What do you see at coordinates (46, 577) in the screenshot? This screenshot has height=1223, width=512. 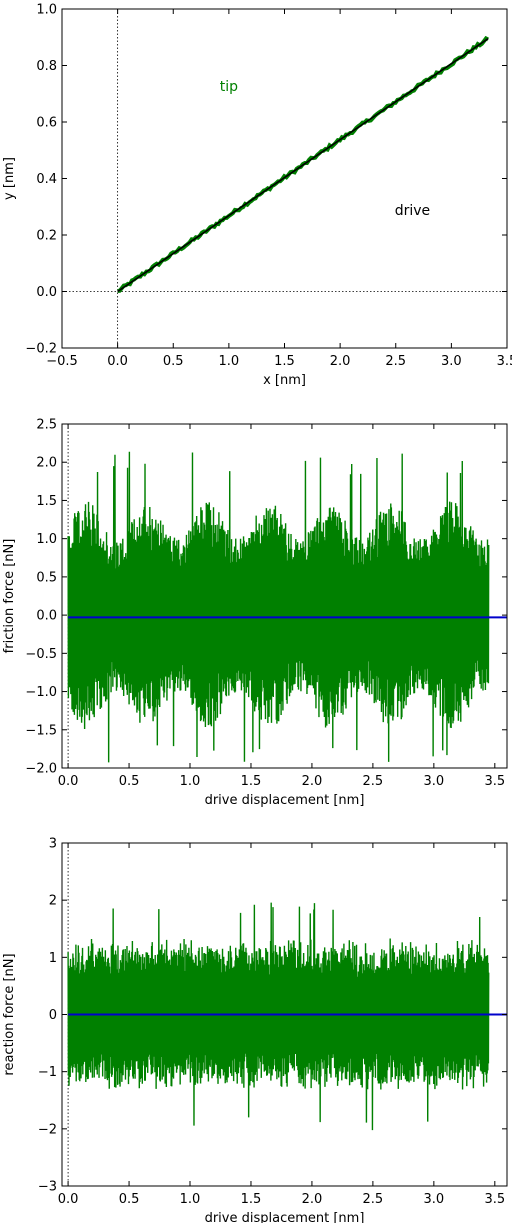 I see `y-tick-label: 0.5` at bounding box center [46, 577].